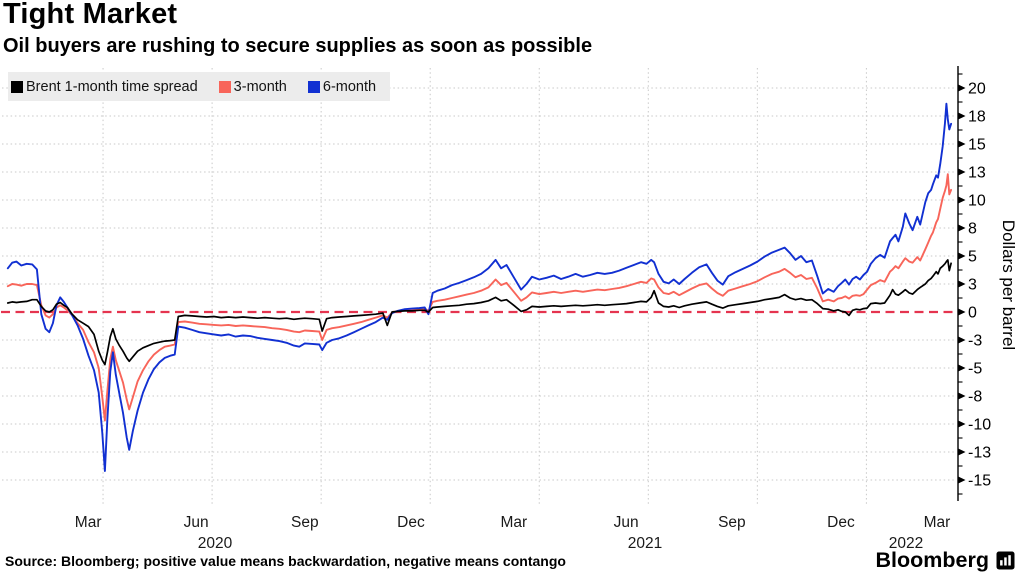 The image size is (1024, 576). What do you see at coordinates (977, 172) in the screenshot?
I see `y-tick-label: 13` at bounding box center [977, 172].